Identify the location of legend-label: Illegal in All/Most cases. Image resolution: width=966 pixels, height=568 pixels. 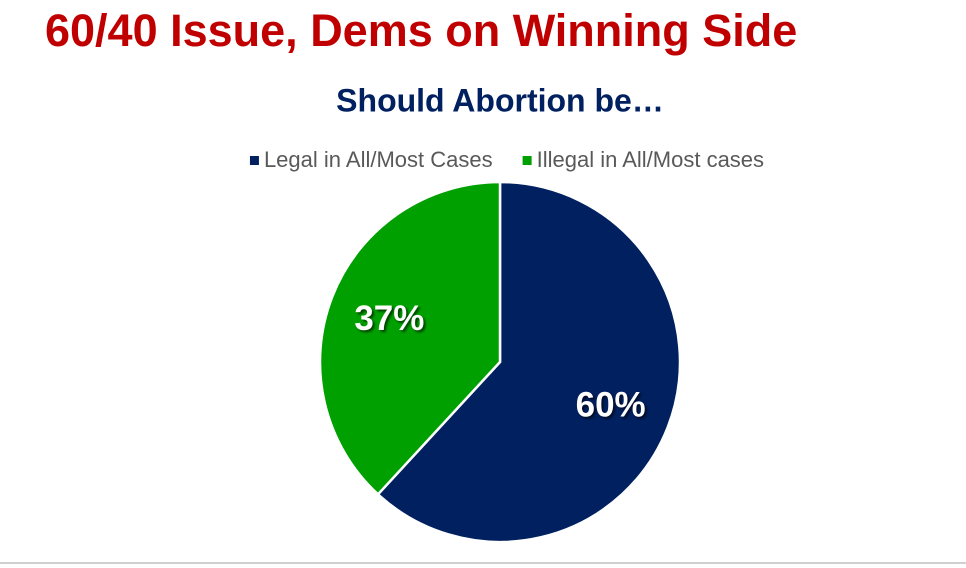
(650, 159).